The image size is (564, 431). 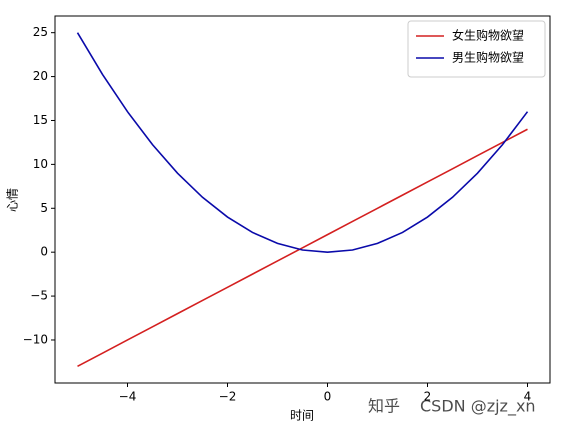 I want to click on watermark: CSDN @zjz_xn, so click(x=478, y=407).